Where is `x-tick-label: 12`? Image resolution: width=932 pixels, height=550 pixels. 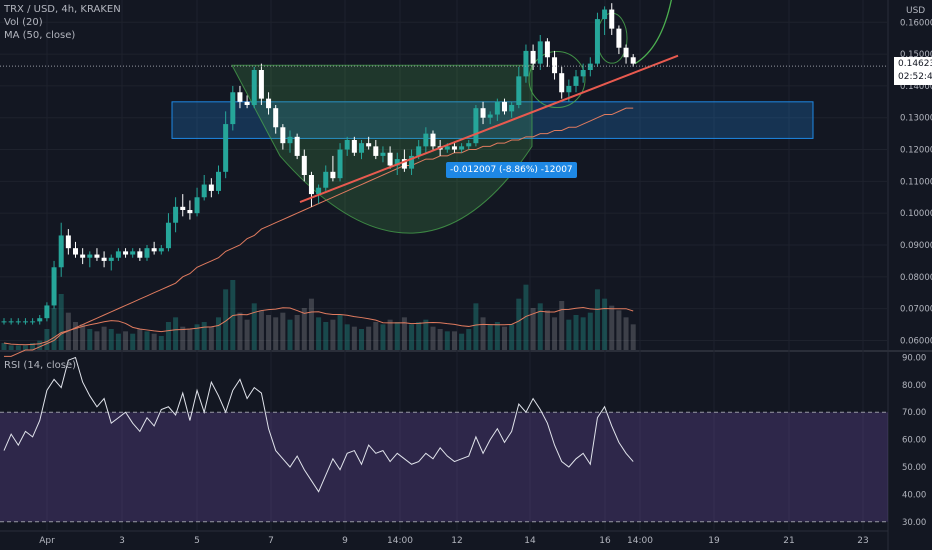 x-tick-label: 12 is located at coordinates (456, 541).